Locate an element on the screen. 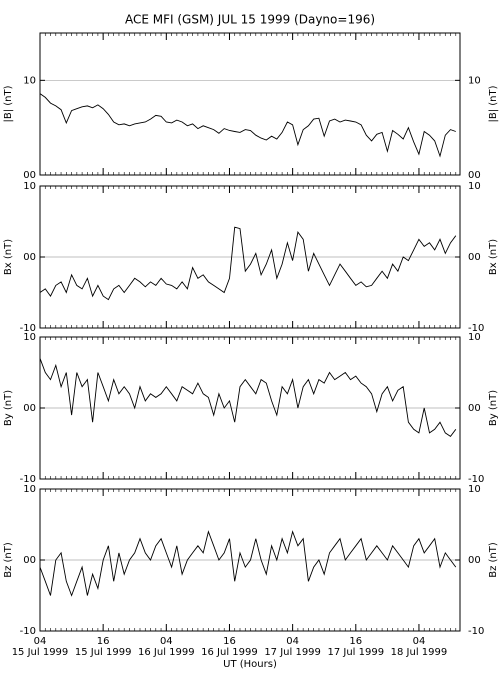 The image size is (500, 676). chart-title: ACE MFI (GSM) JUL 15 1999 (Dayno=196) is located at coordinates (250, 20).